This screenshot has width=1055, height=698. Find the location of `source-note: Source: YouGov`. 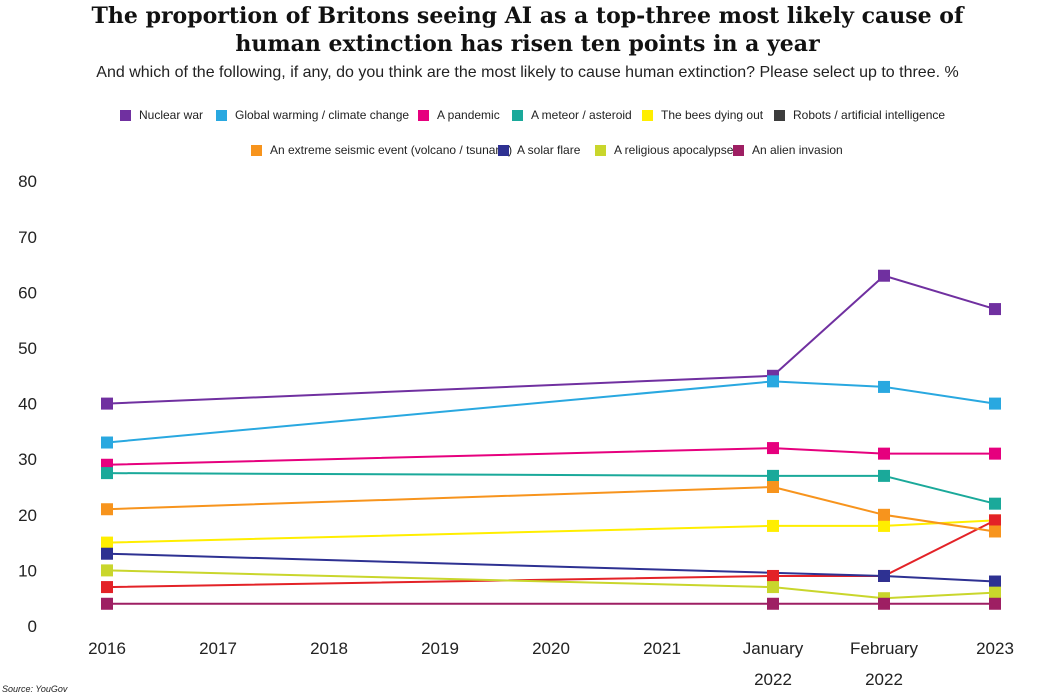

source-note: Source: YouGov is located at coordinates (35, 689).